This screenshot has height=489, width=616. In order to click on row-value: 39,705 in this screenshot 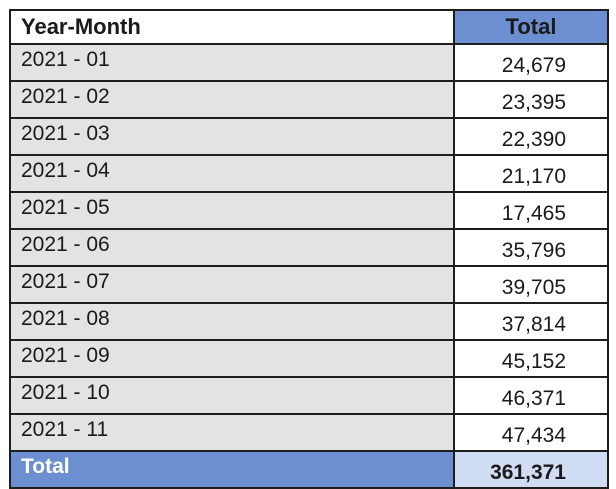, I will do `click(531, 284)`.